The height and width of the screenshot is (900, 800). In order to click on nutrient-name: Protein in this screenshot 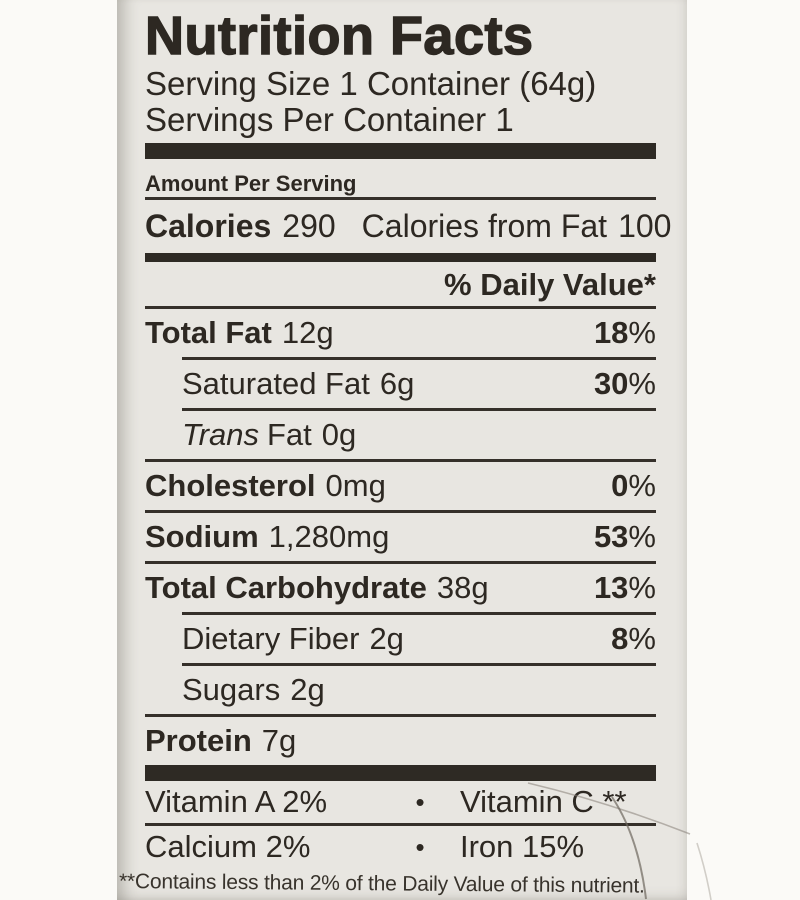, I will do `click(198, 740)`.